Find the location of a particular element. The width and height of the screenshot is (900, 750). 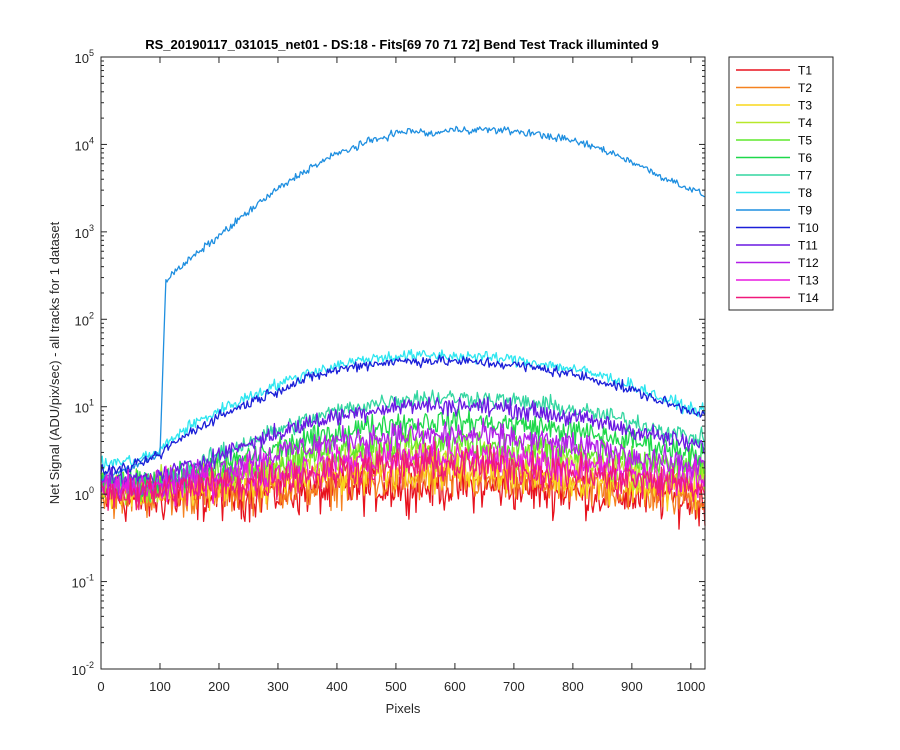

series-line-t10 is located at coordinates (403, 415).